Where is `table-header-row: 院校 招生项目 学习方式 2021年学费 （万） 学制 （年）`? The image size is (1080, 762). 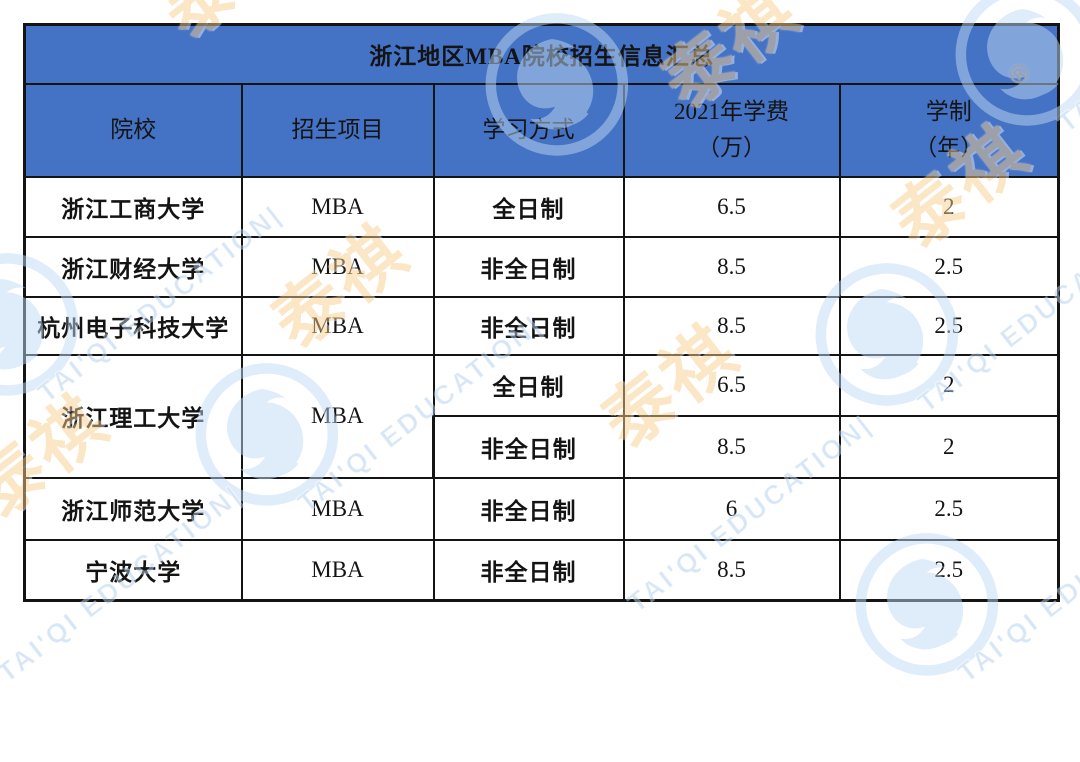 table-header-row: 院校 招生项目 学习方式 2021年学费 （万） 学制 （年） is located at coordinates (542, 130).